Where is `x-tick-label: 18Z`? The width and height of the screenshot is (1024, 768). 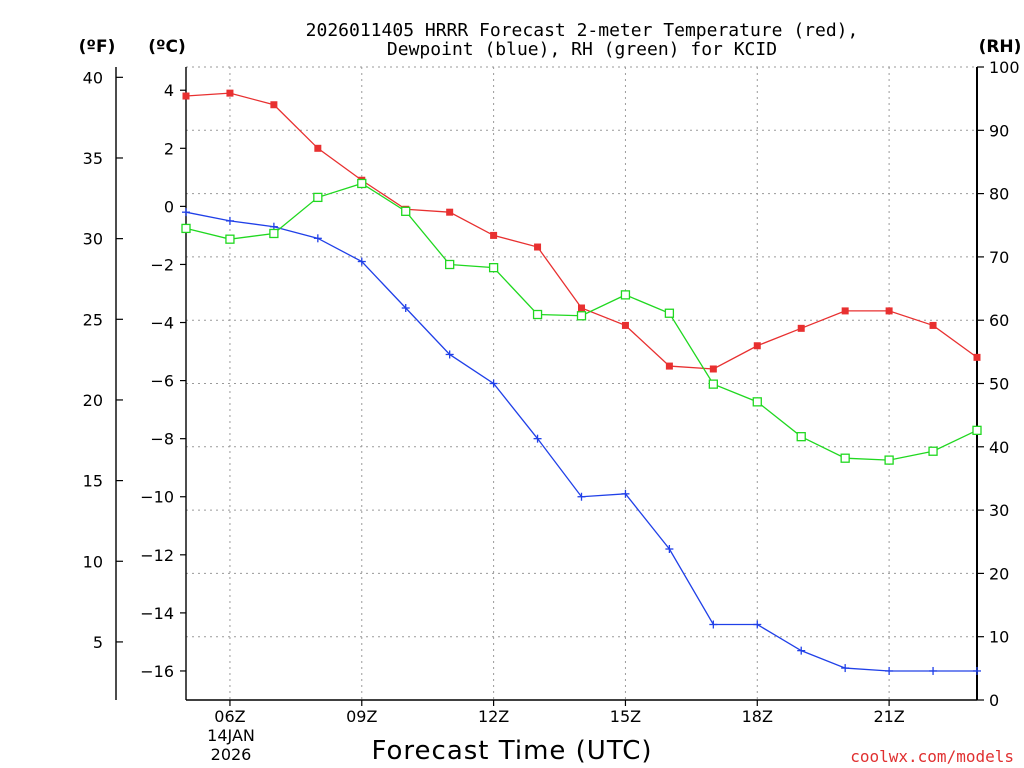
x-tick-label: 18Z is located at coordinates (757, 716).